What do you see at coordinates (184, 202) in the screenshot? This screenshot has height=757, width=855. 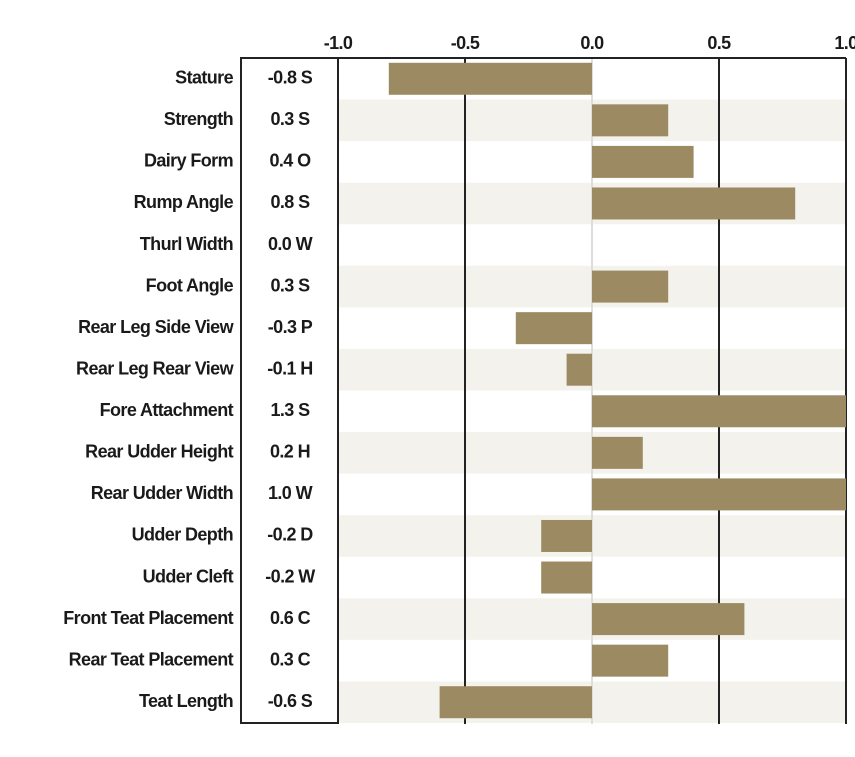 I see `category-label: Rump Angle` at bounding box center [184, 202].